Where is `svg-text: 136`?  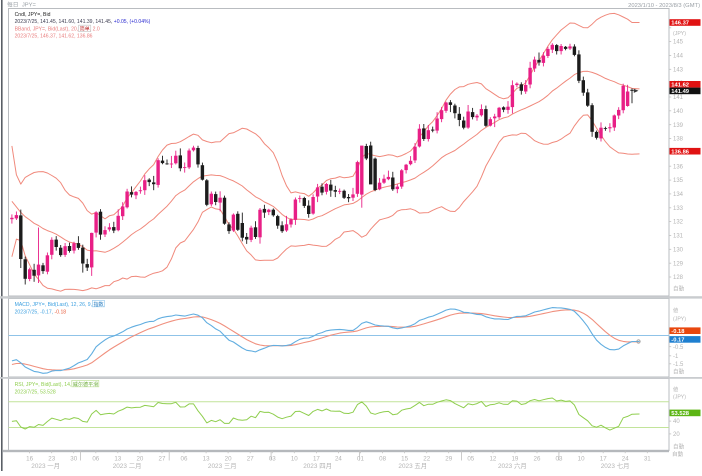 svg-text: 136 is located at coordinates (678, 167).